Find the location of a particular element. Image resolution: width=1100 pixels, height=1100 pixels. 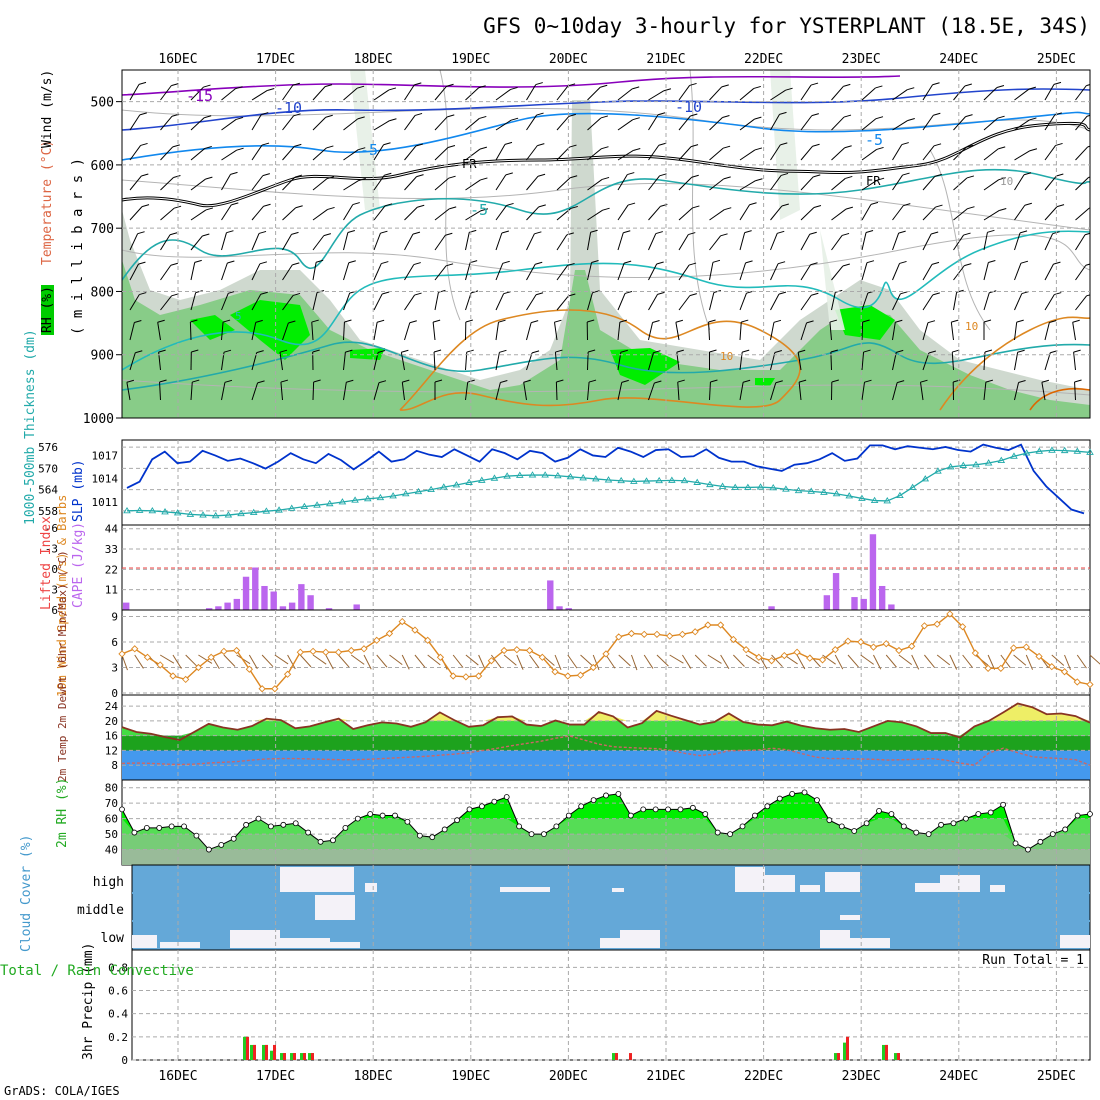

contour-label: FR is located at coordinates (873, 181).